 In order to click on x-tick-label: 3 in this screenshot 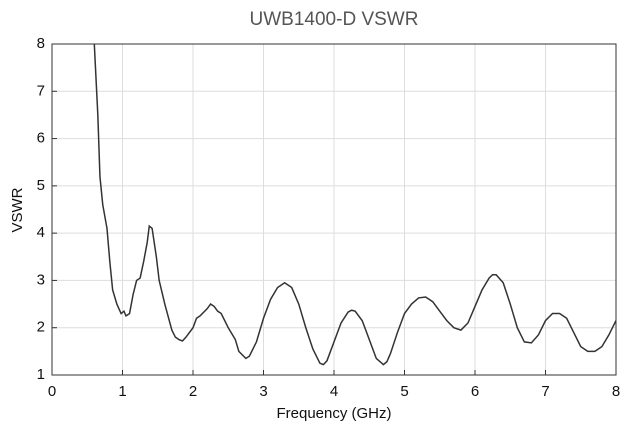, I will do `click(263, 391)`.